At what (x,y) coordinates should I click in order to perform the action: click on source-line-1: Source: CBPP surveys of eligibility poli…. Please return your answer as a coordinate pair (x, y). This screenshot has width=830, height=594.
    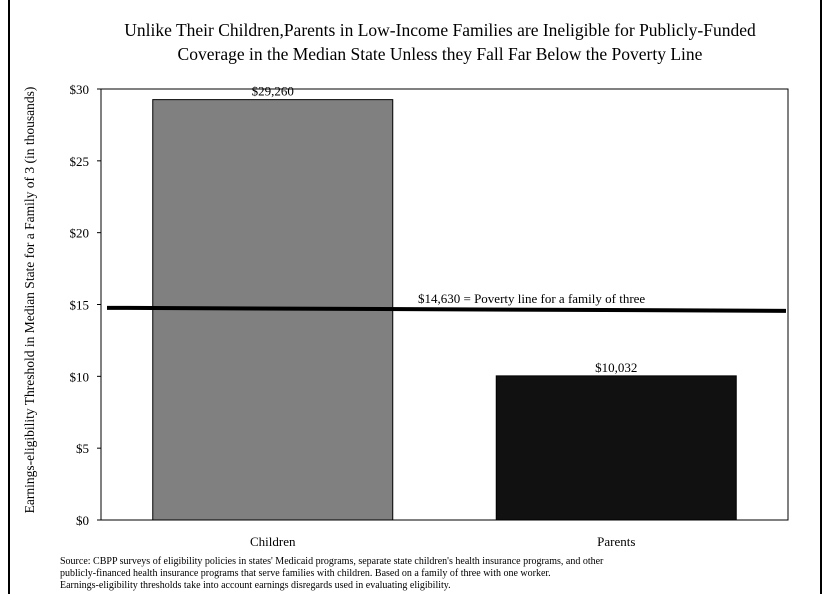
    Looking at the image, I should click on (332, 561).